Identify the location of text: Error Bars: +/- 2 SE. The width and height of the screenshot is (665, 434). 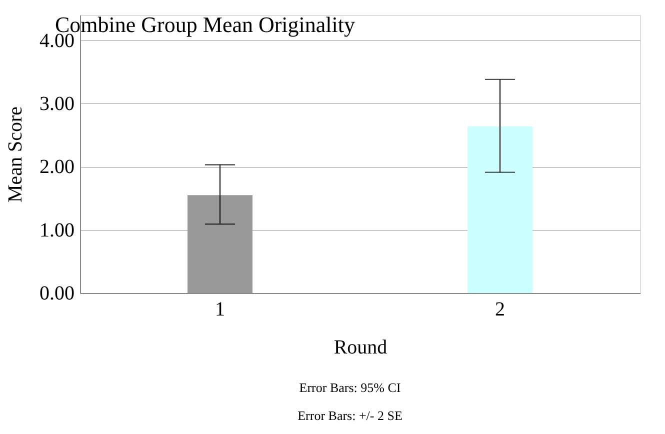
(350, 415).